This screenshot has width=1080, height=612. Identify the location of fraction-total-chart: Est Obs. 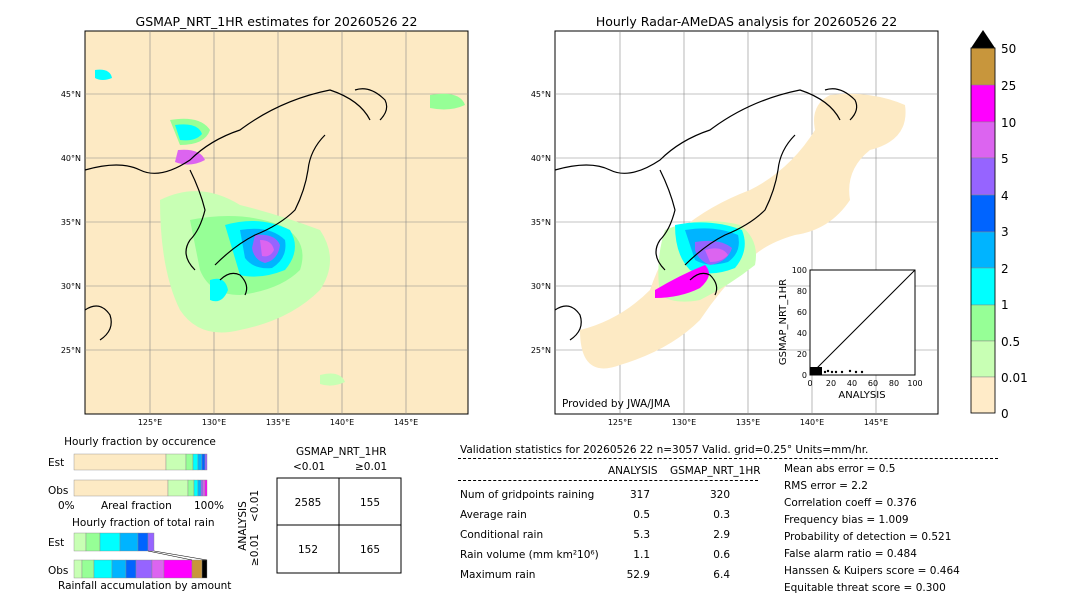
(128, 555).